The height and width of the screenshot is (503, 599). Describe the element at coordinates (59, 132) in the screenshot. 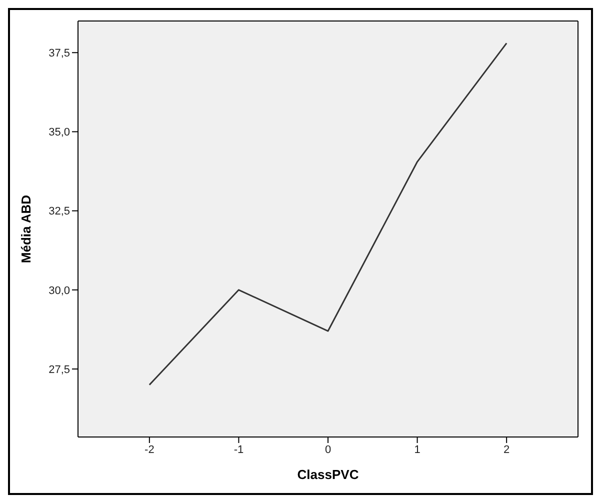

I see `y-tick-label: 35,0` at that location.